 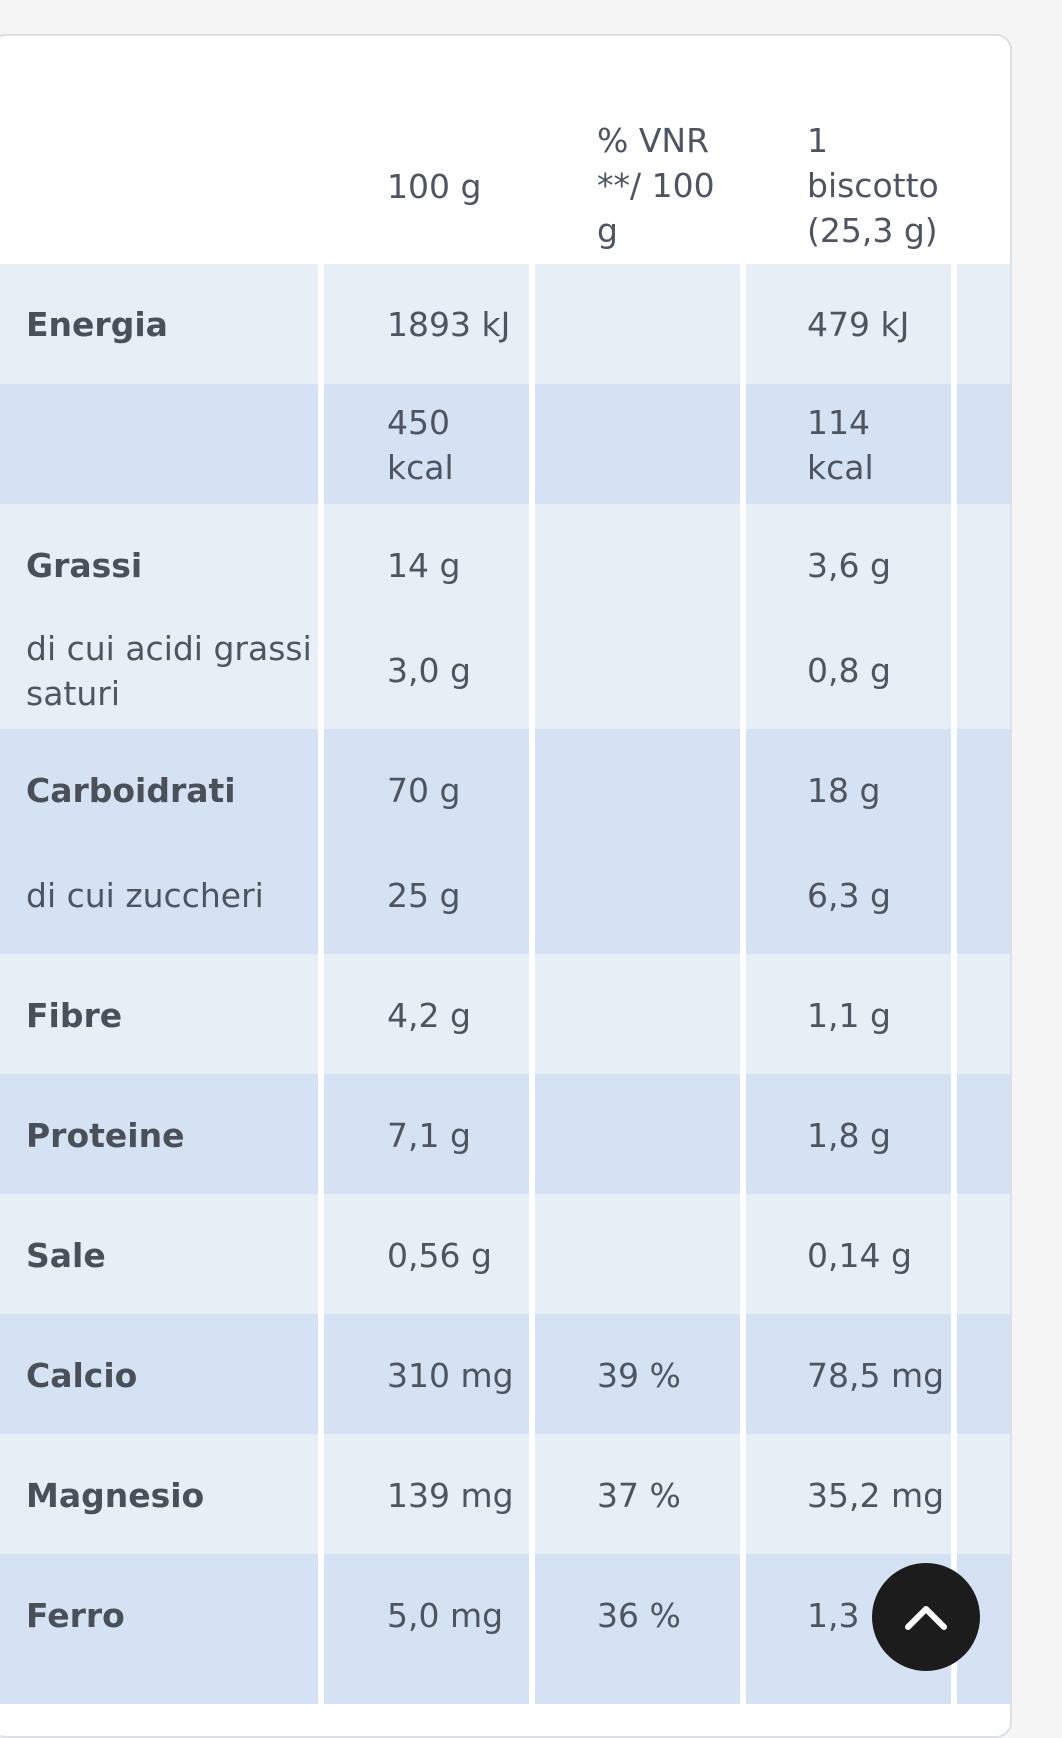 What do you see at coordinates (81, 1375) in the screenshot?
I see `row-label: Calcio` at bounding box center [81, 1375].